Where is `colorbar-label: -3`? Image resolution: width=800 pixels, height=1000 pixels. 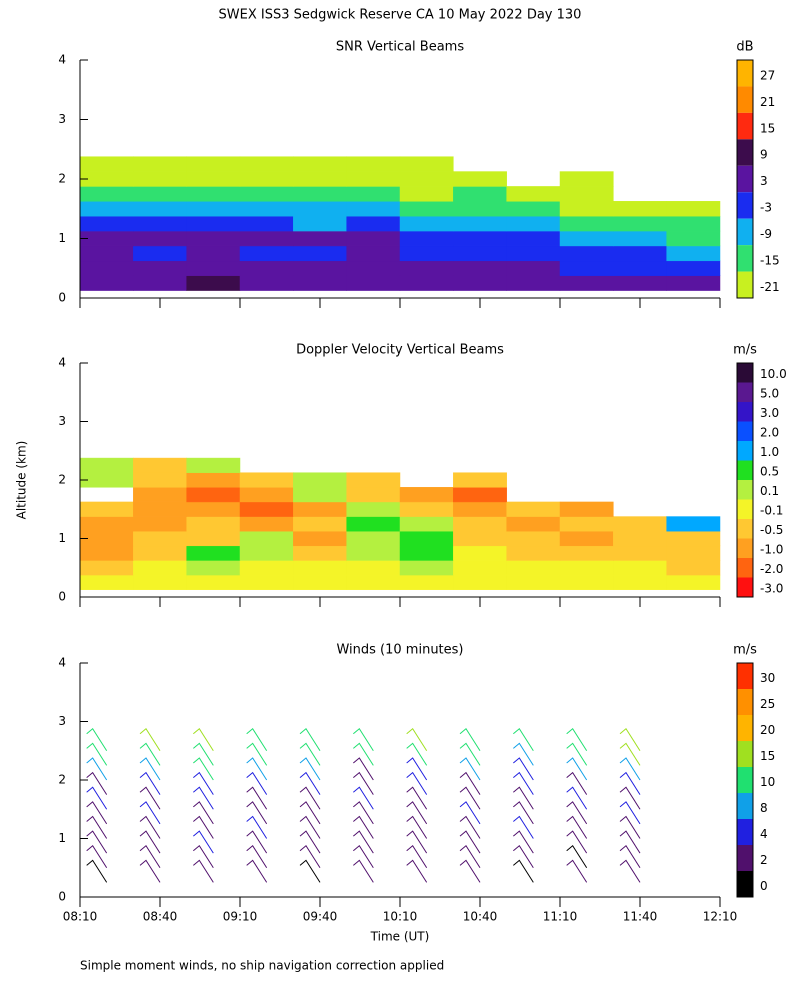 colorbar-label: -3 is located at coordinates (766, 208).